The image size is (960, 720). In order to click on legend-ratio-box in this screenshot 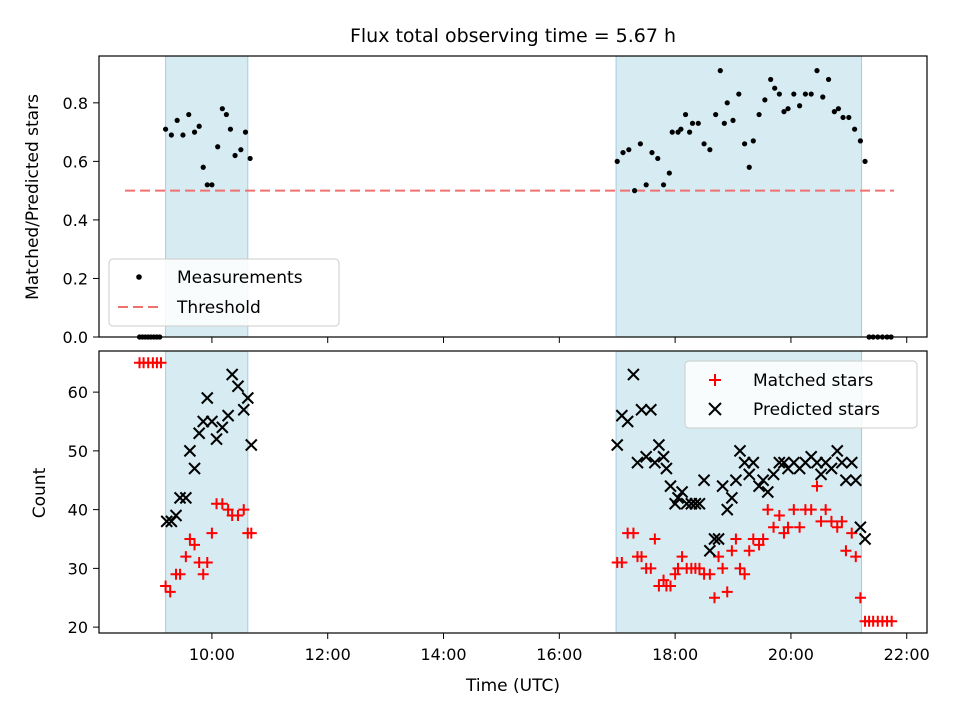, I will do `click(224, 292)`.